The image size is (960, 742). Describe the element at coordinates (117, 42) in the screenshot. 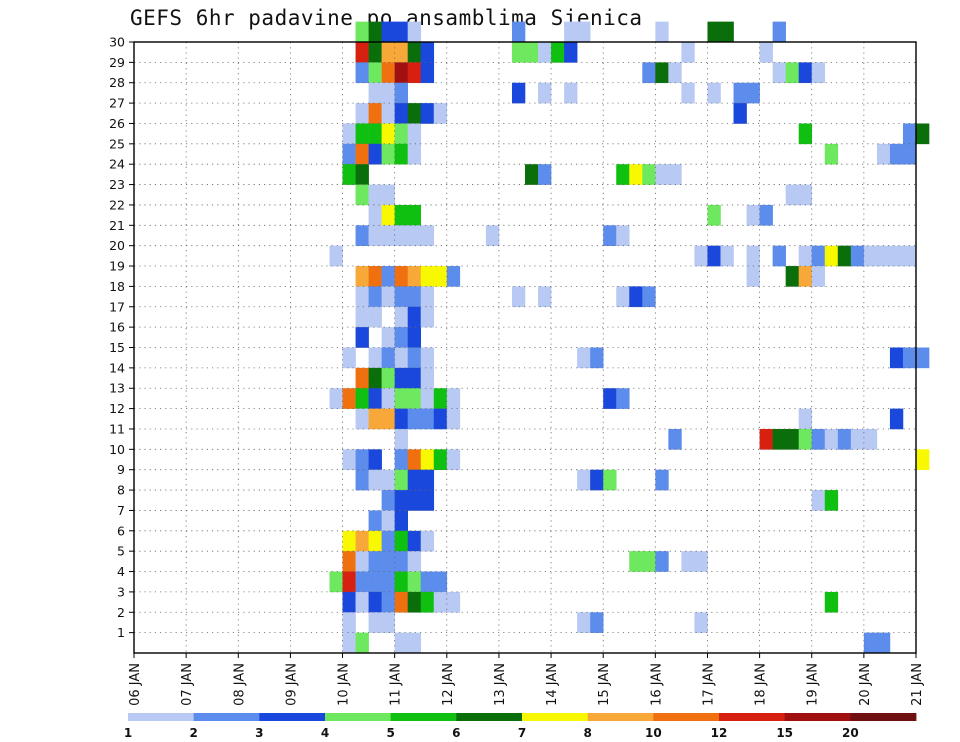

I see `y-tick-label: 30` at that location.